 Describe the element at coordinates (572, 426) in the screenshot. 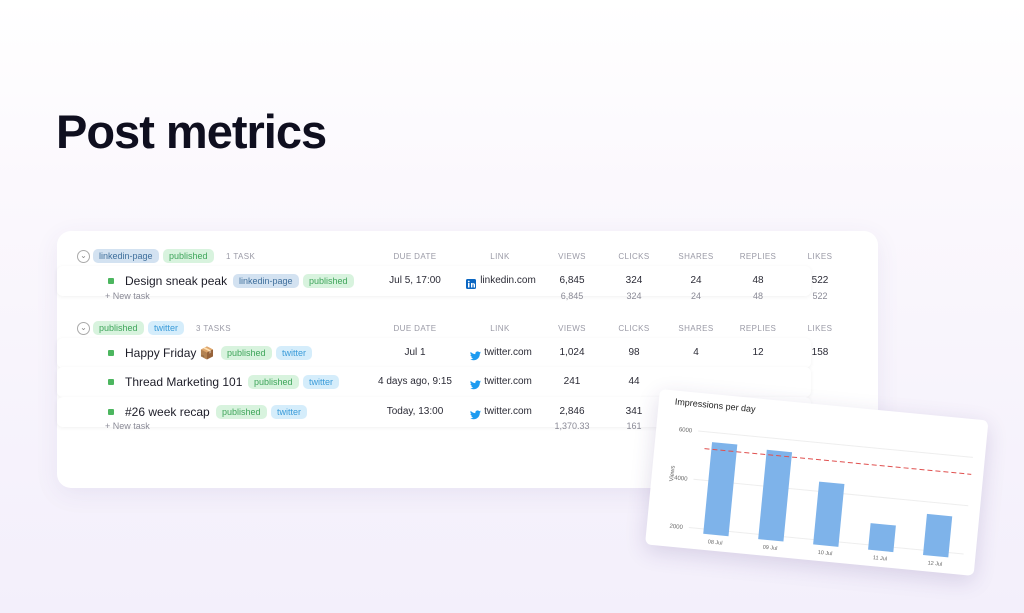

I see `column-total: 1,370.33` at that location.